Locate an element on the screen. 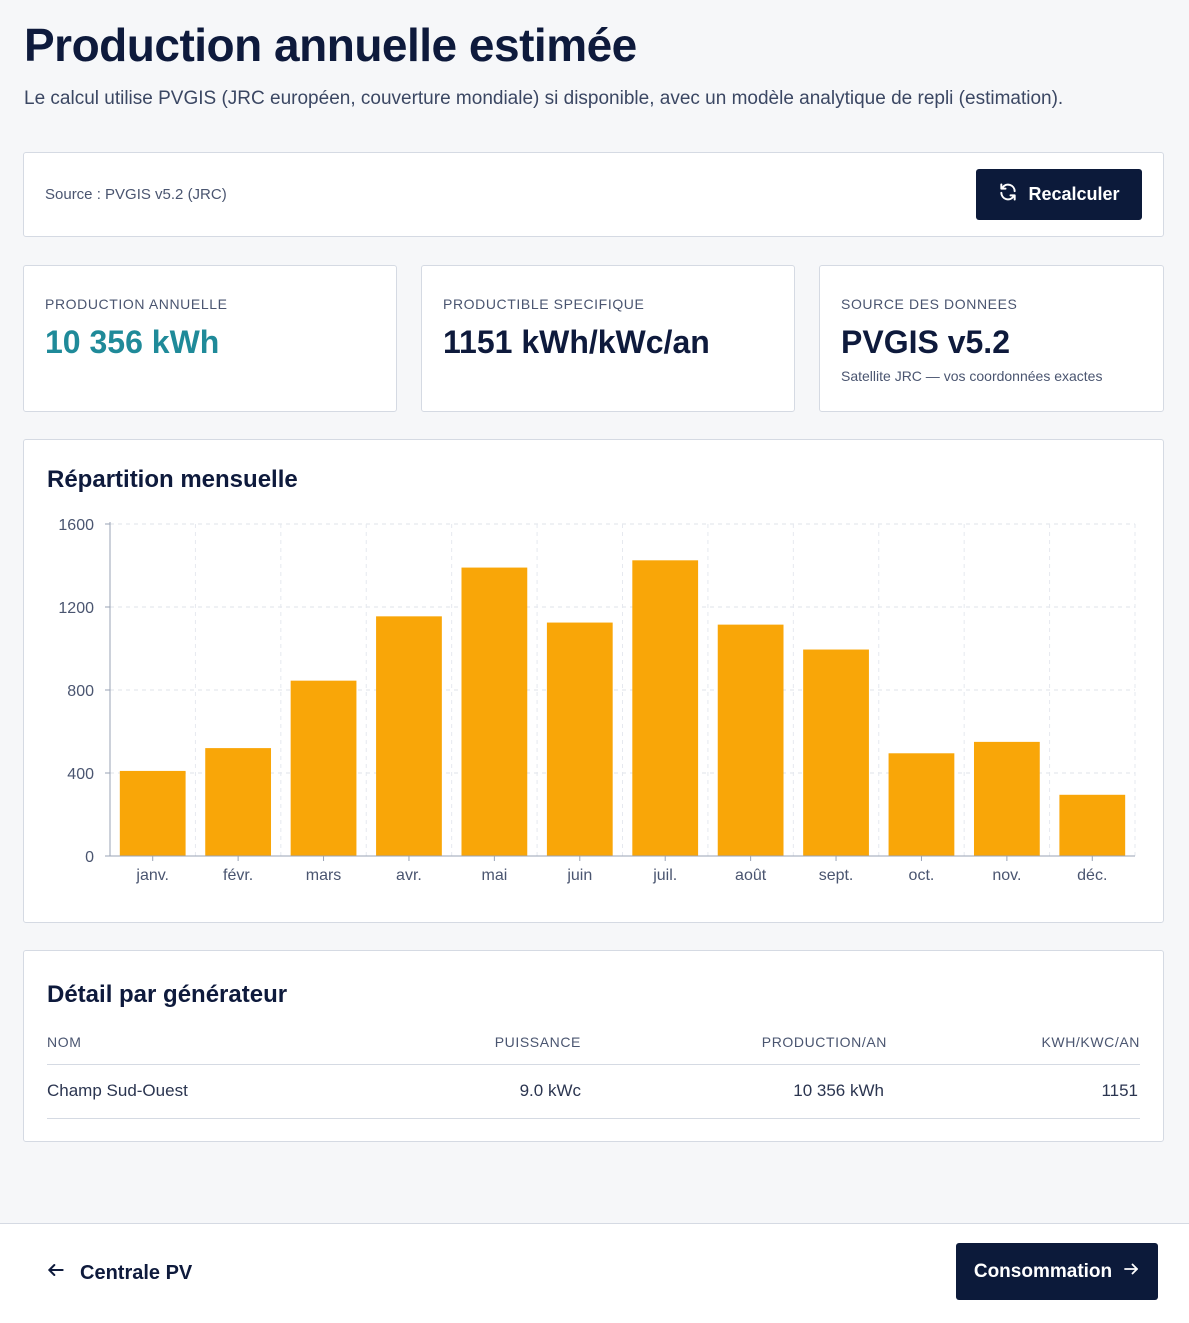 The width and height of the screenshot is (1189, 1323). kpi-value: 10 356 kWh is located at coordinates (132, 342).